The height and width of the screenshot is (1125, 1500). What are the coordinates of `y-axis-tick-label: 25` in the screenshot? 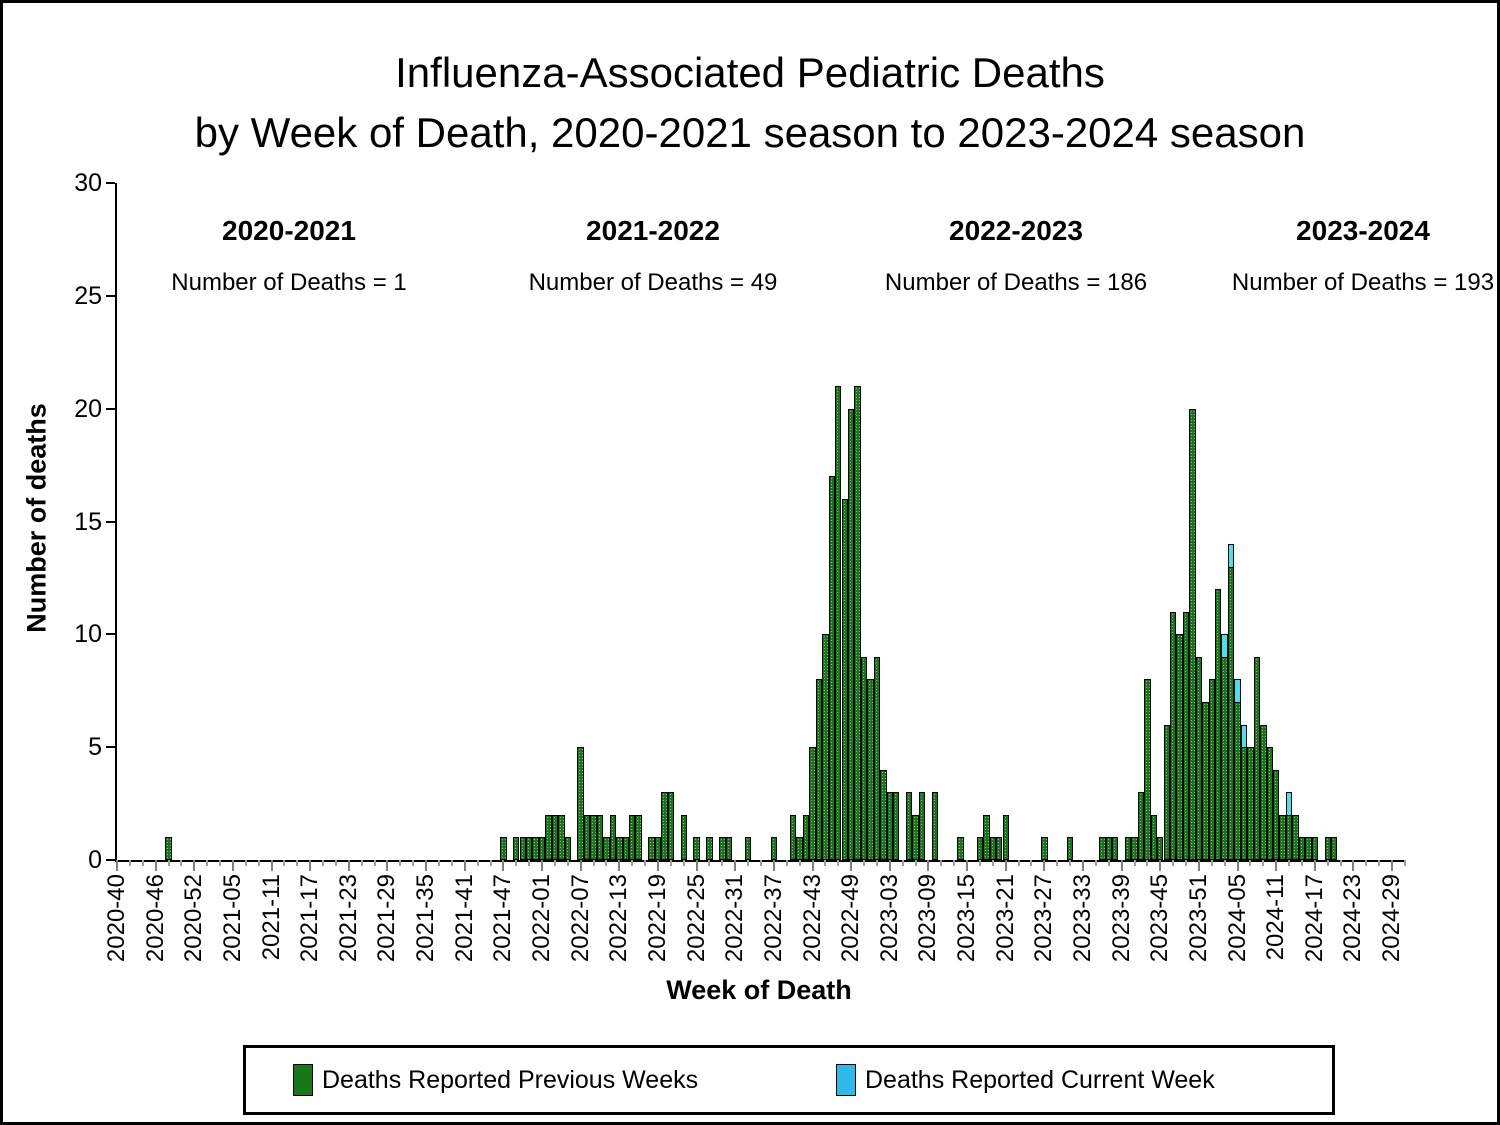 It's located at (88, 295).